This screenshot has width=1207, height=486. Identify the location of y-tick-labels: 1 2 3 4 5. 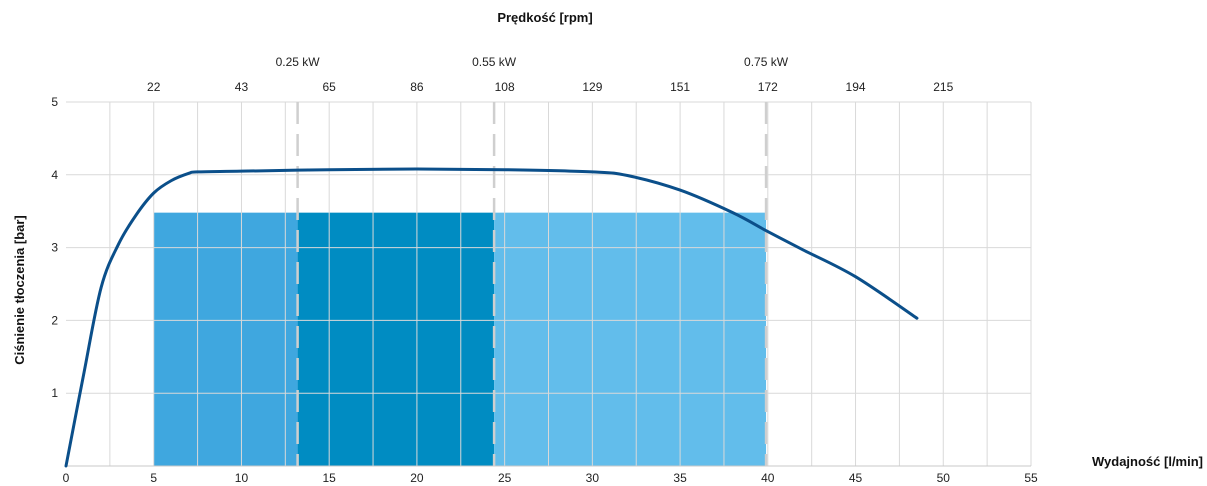
(54, 247).